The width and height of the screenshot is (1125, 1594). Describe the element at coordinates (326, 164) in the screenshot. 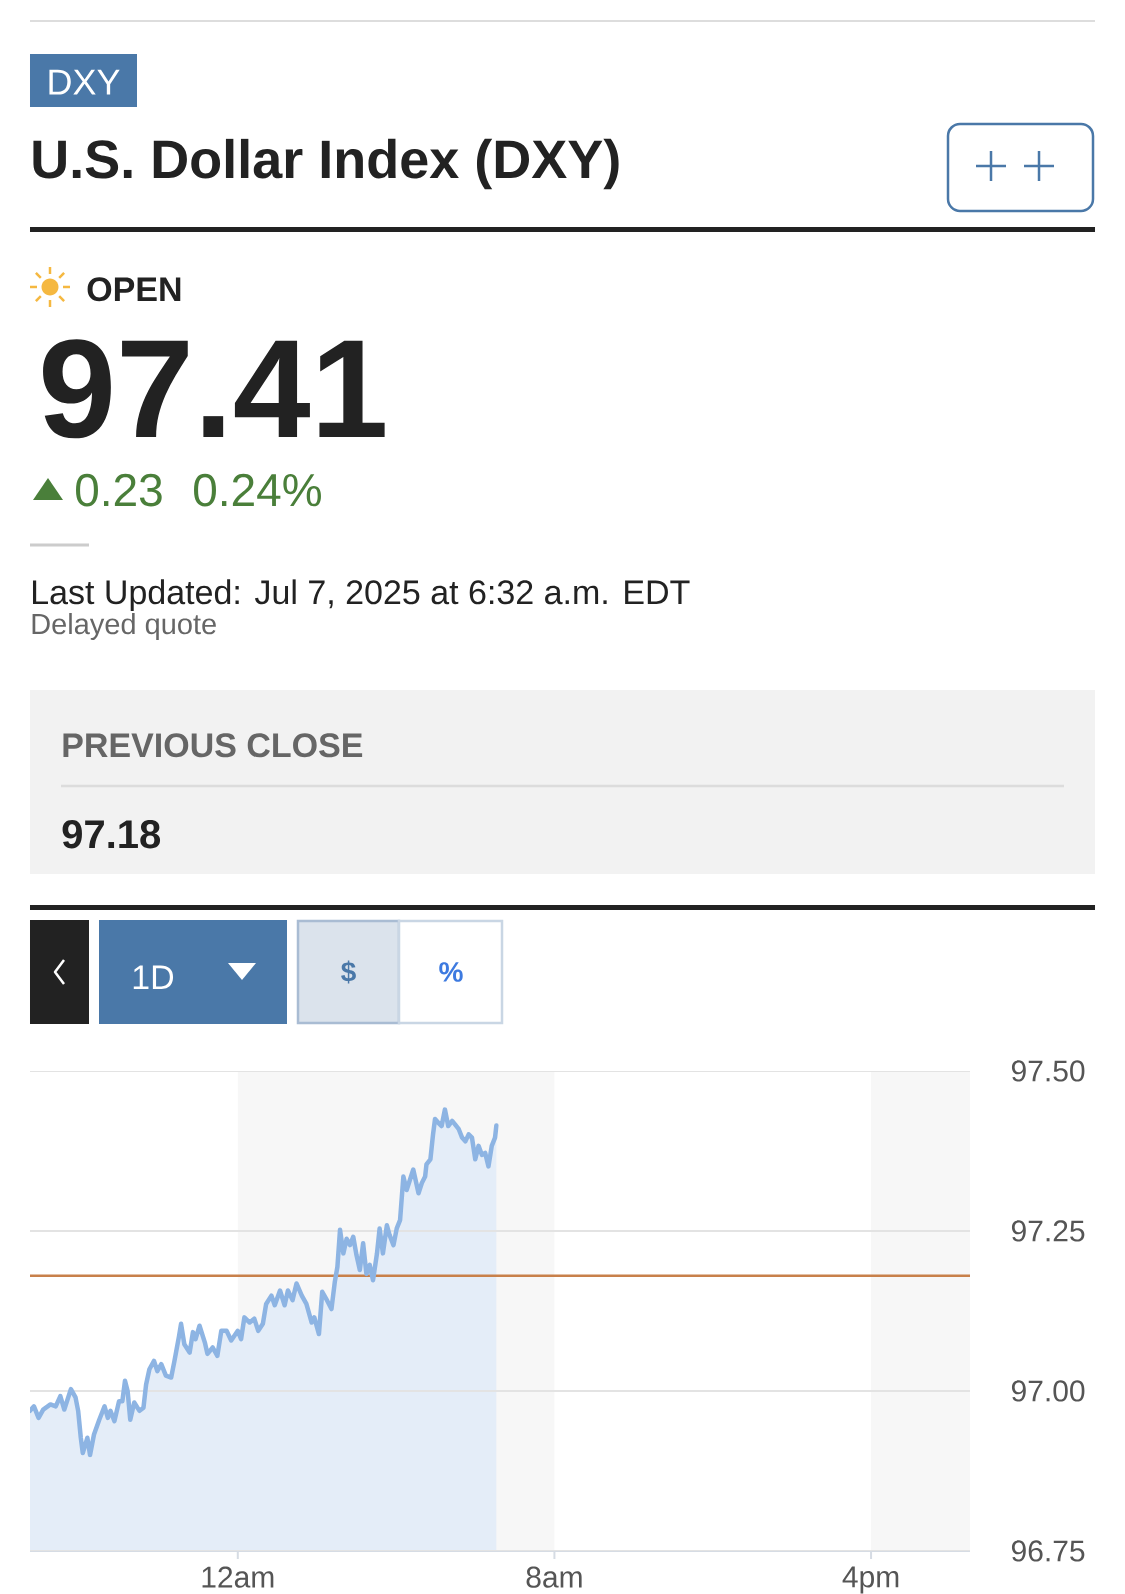

I see `chart-title: U.S. Dollar Index (DXY)` at that location.